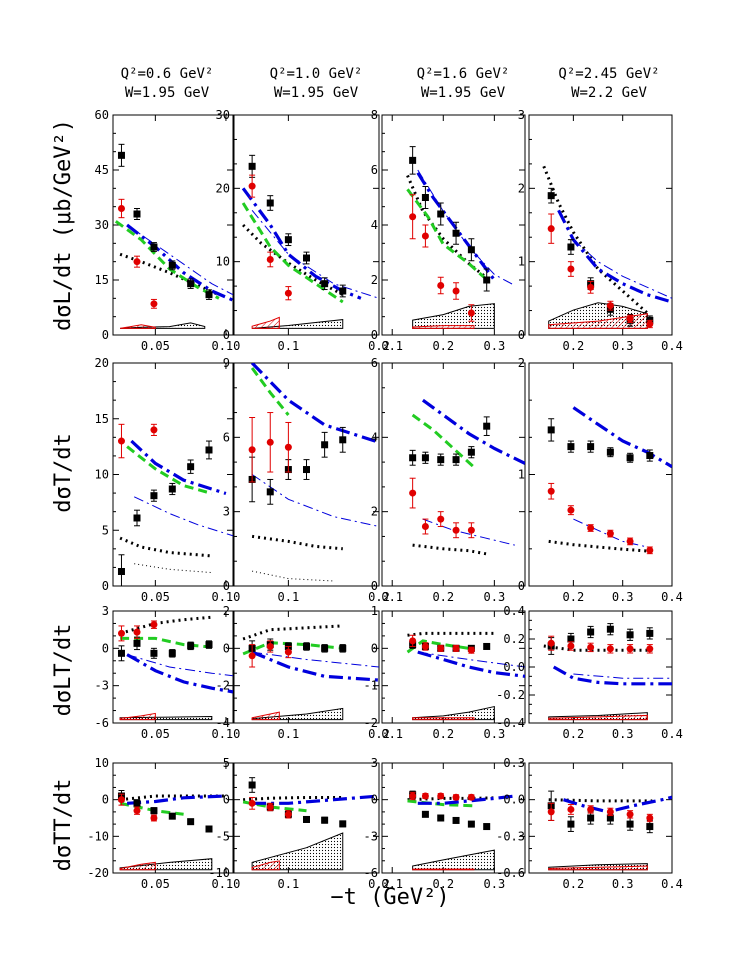  Describe the element at coordinates (219, 873) in the screenshot. I see `y-tick-label: -10` at that location.